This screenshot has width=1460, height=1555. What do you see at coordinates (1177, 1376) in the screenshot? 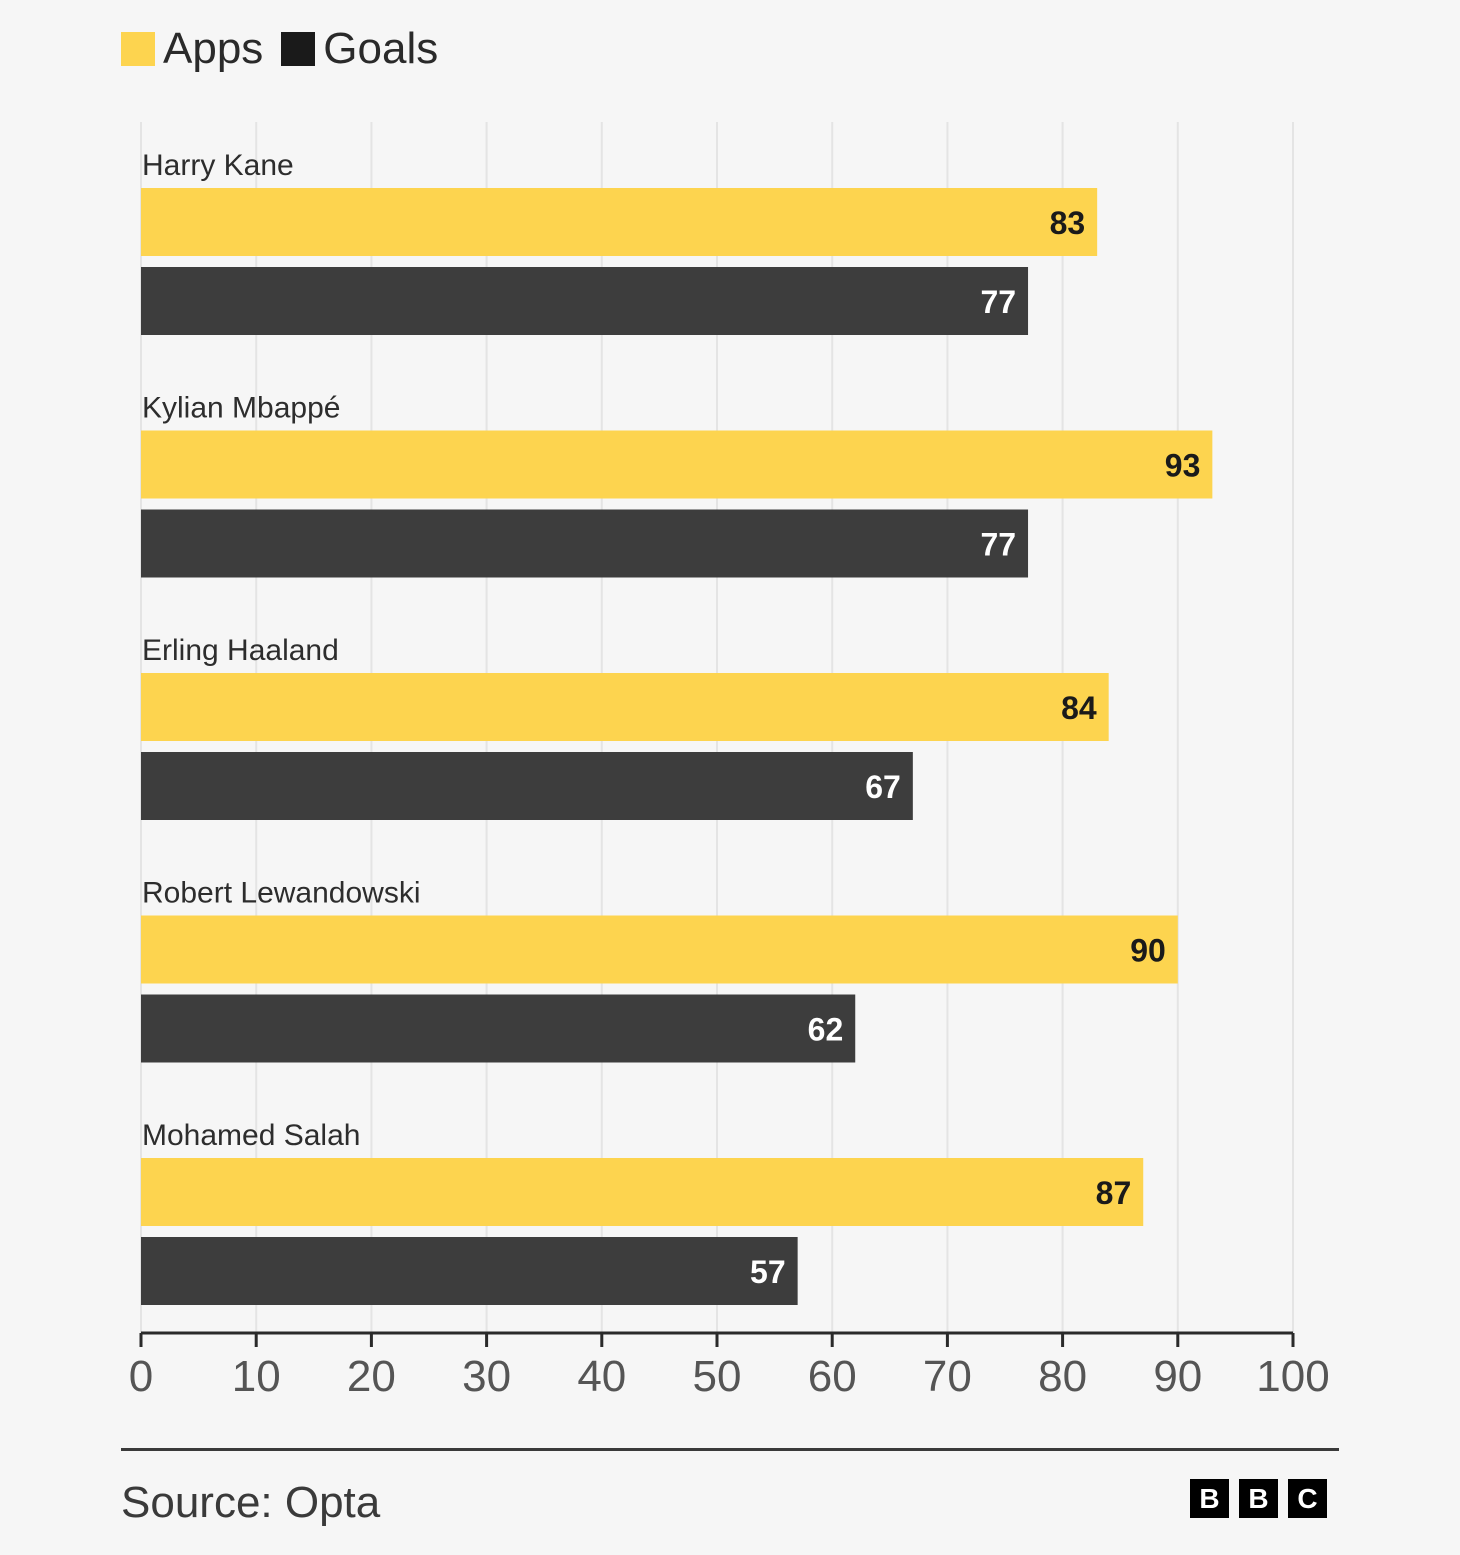
I see `x-tick-label: 90` at bounding box center [1177, 1376].